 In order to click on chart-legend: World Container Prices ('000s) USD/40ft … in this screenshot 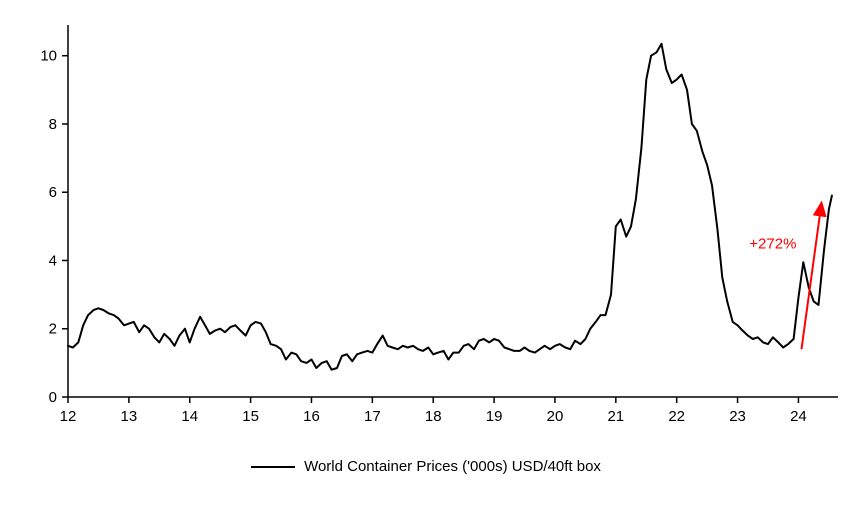, I will do `click(426, 466)`.